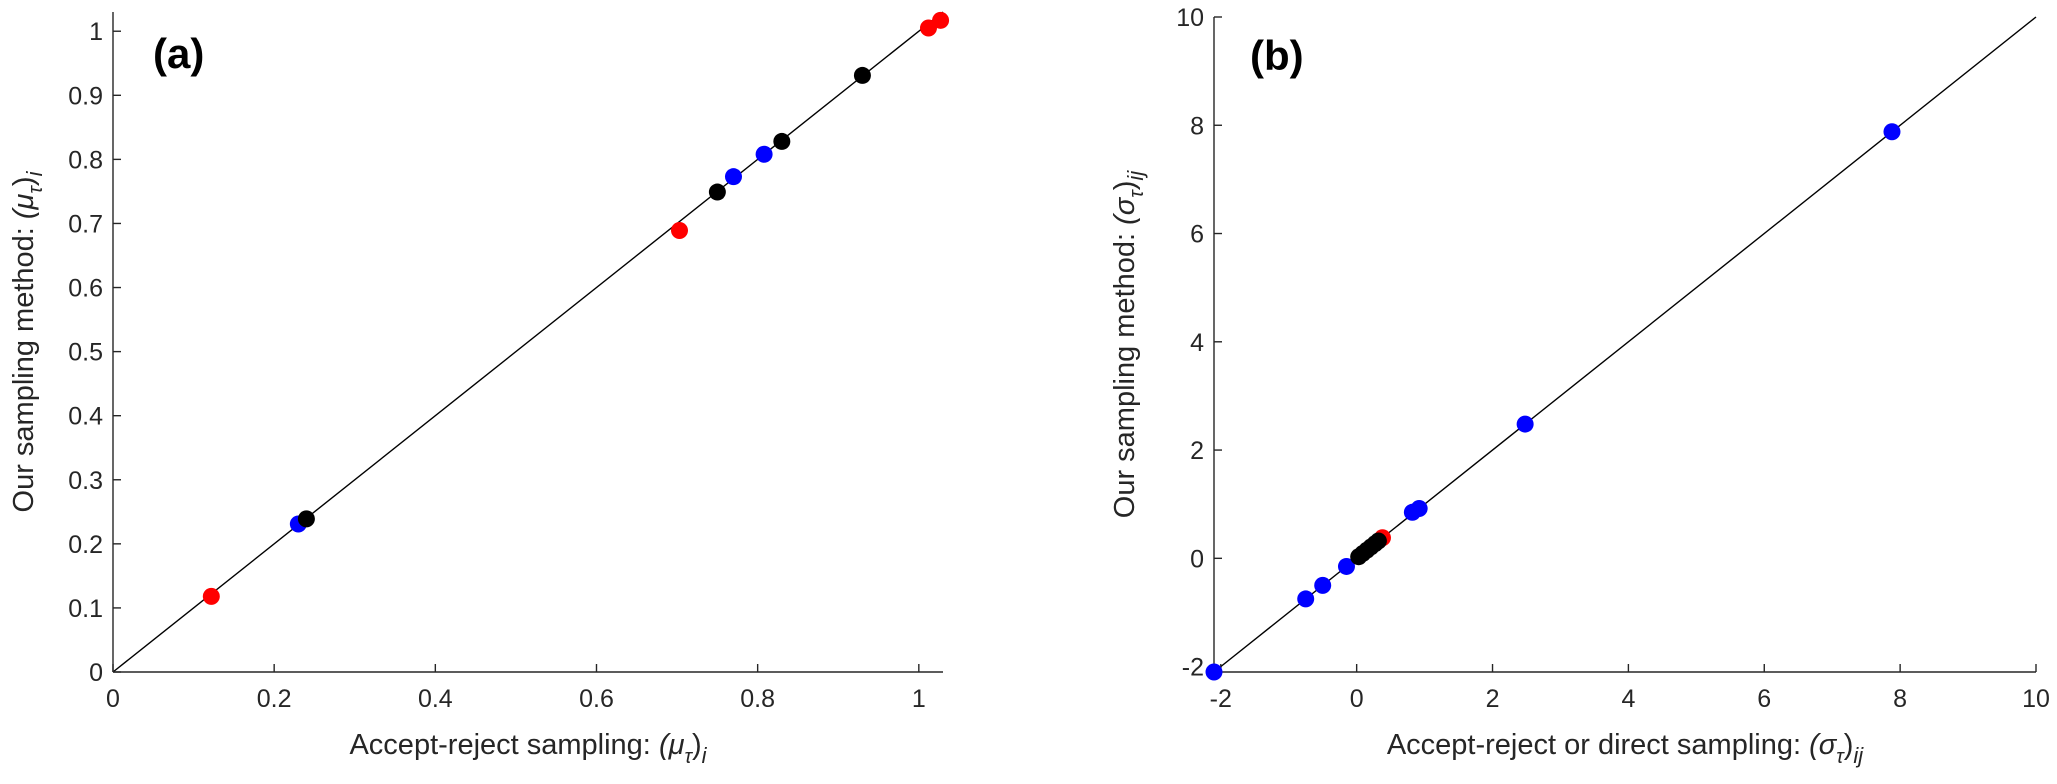  Describe the element at coordinates (85, 353) in the screenshot. I see `y-tick-label: 0.5` at that location.